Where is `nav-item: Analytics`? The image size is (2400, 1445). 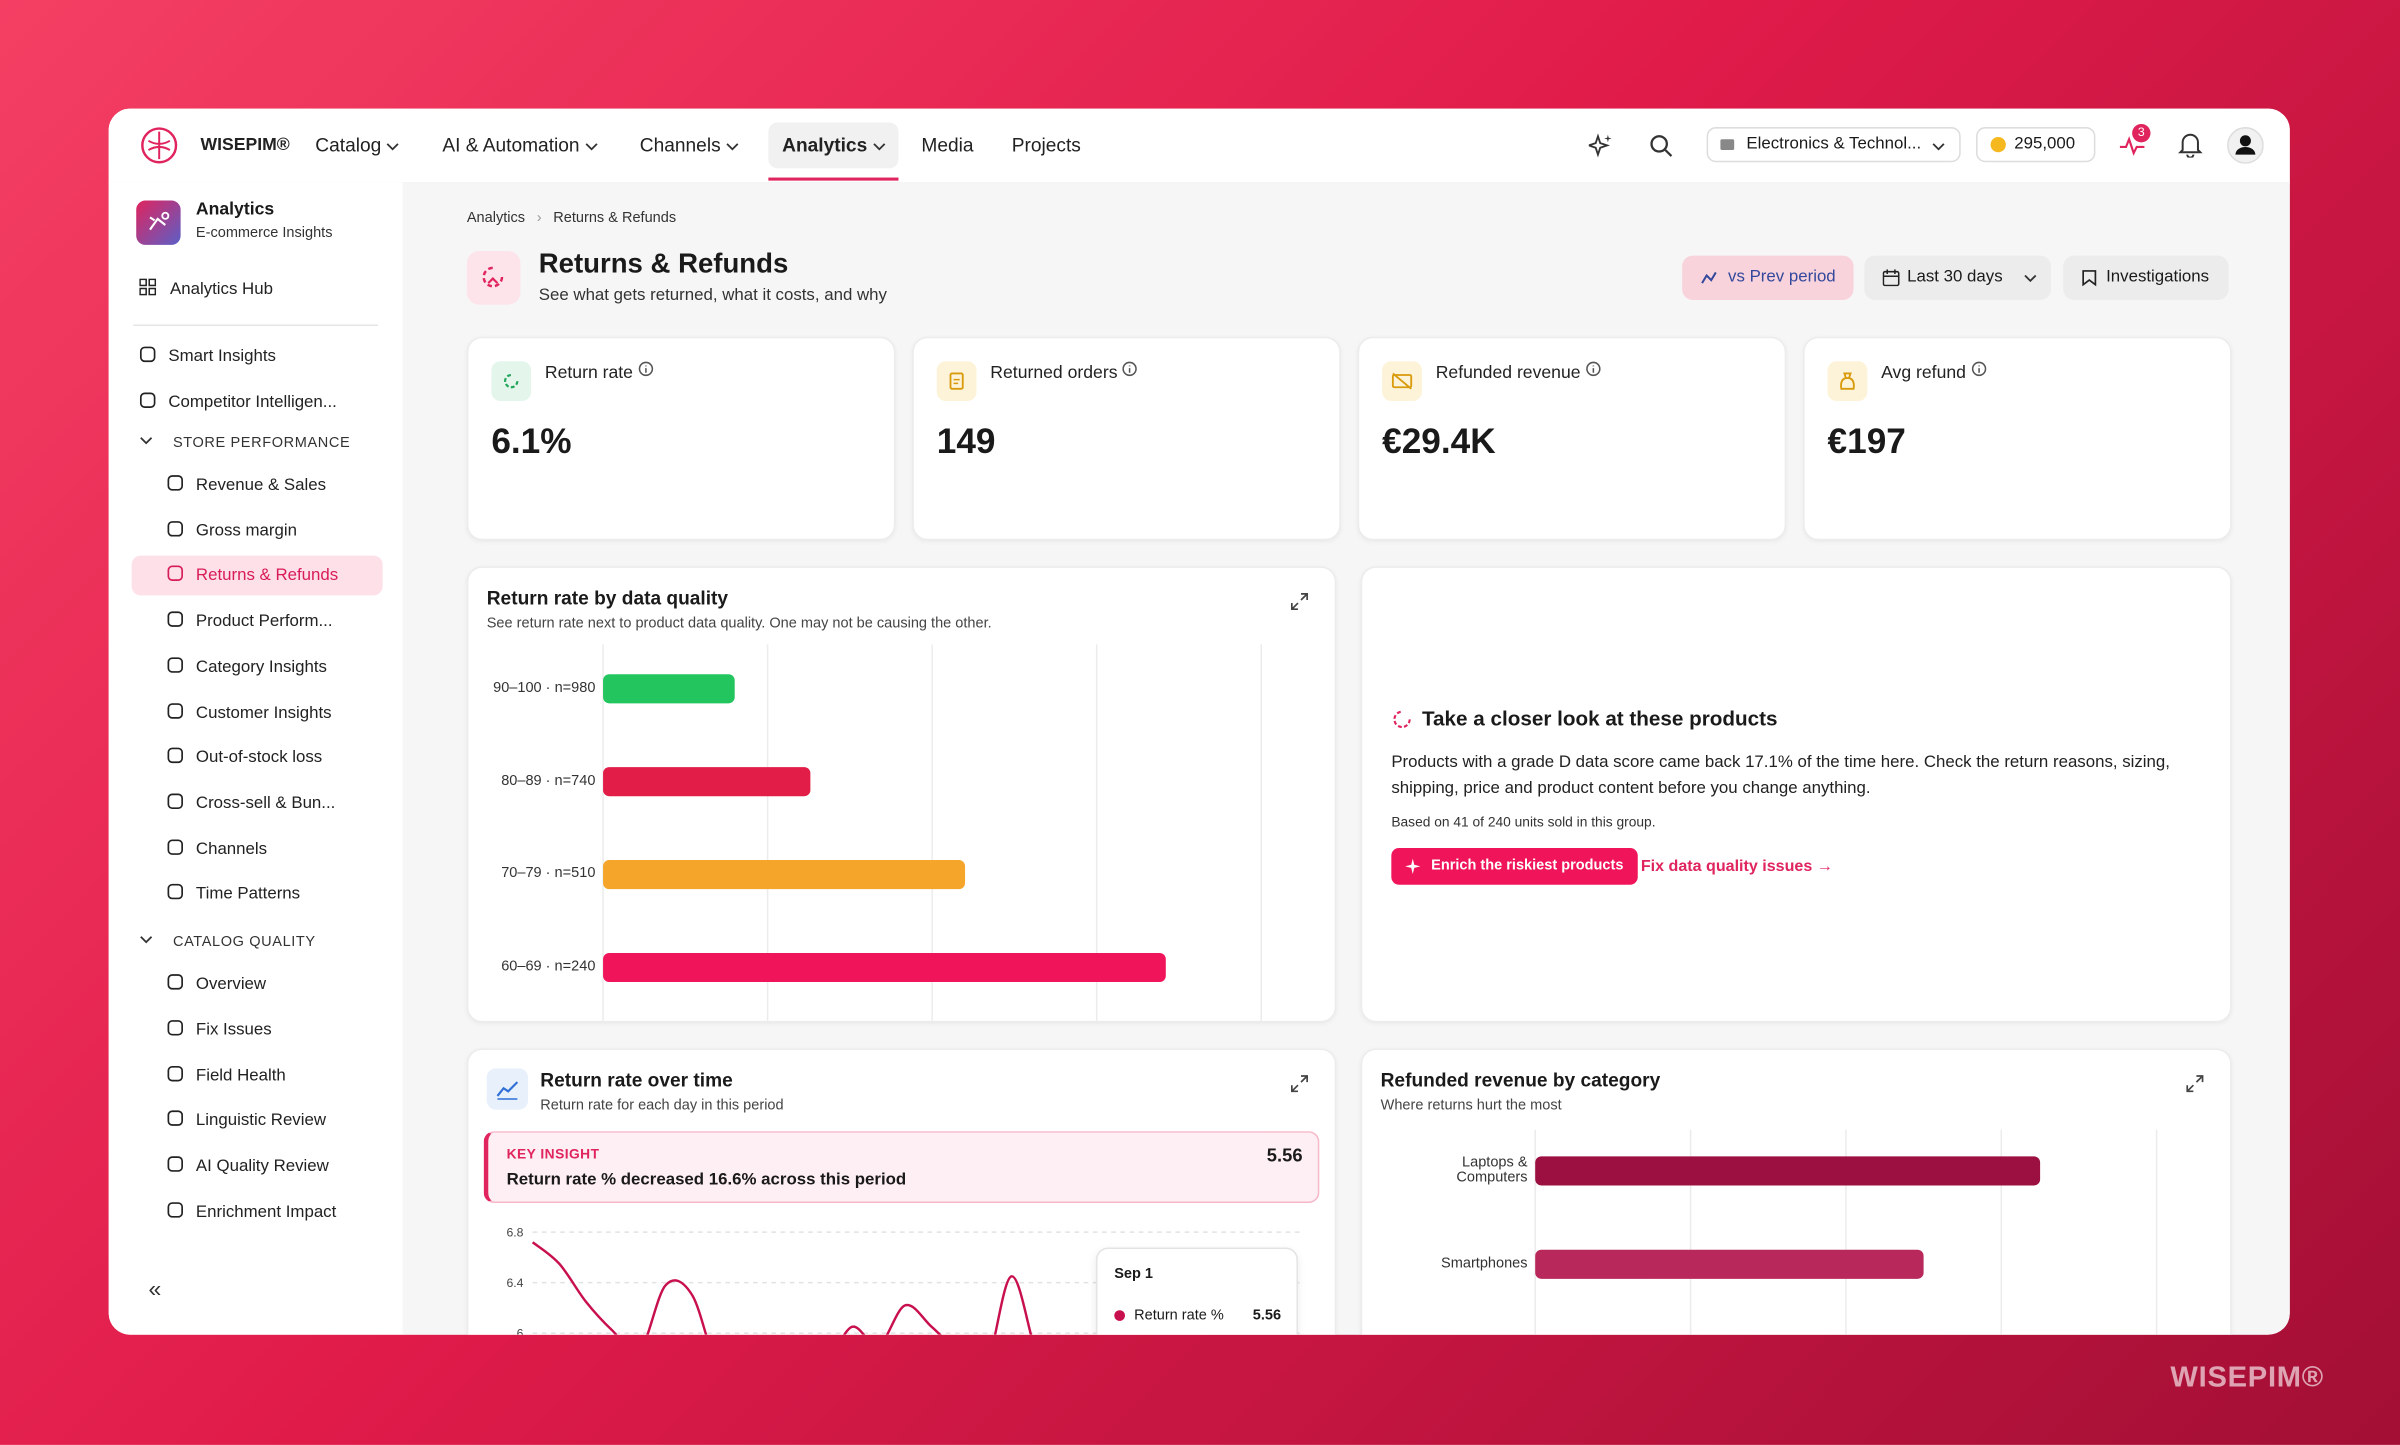 nav-item: Analytics is located at coordinates (833, 145).